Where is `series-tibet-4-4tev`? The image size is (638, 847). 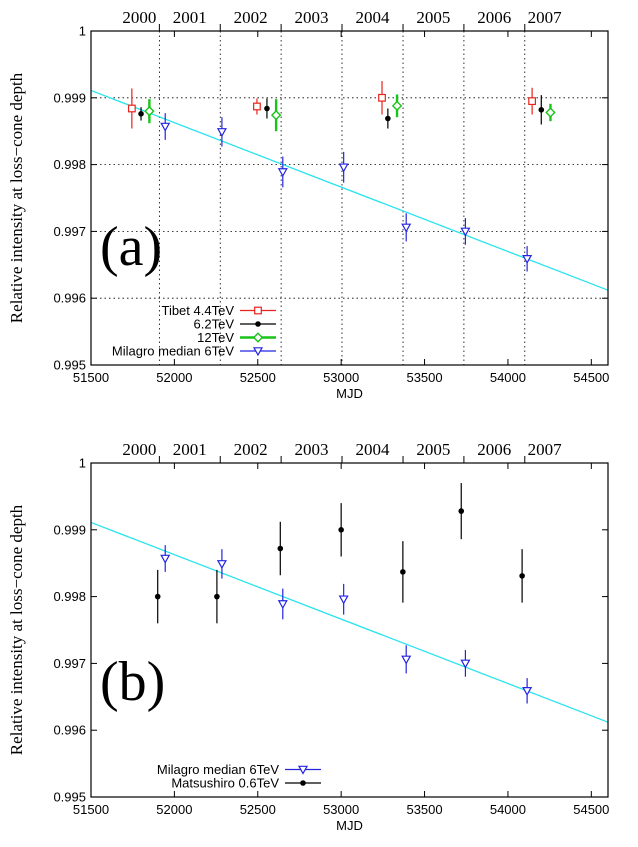
series-tibet-4-4tev is located at coordinates (332, 105).